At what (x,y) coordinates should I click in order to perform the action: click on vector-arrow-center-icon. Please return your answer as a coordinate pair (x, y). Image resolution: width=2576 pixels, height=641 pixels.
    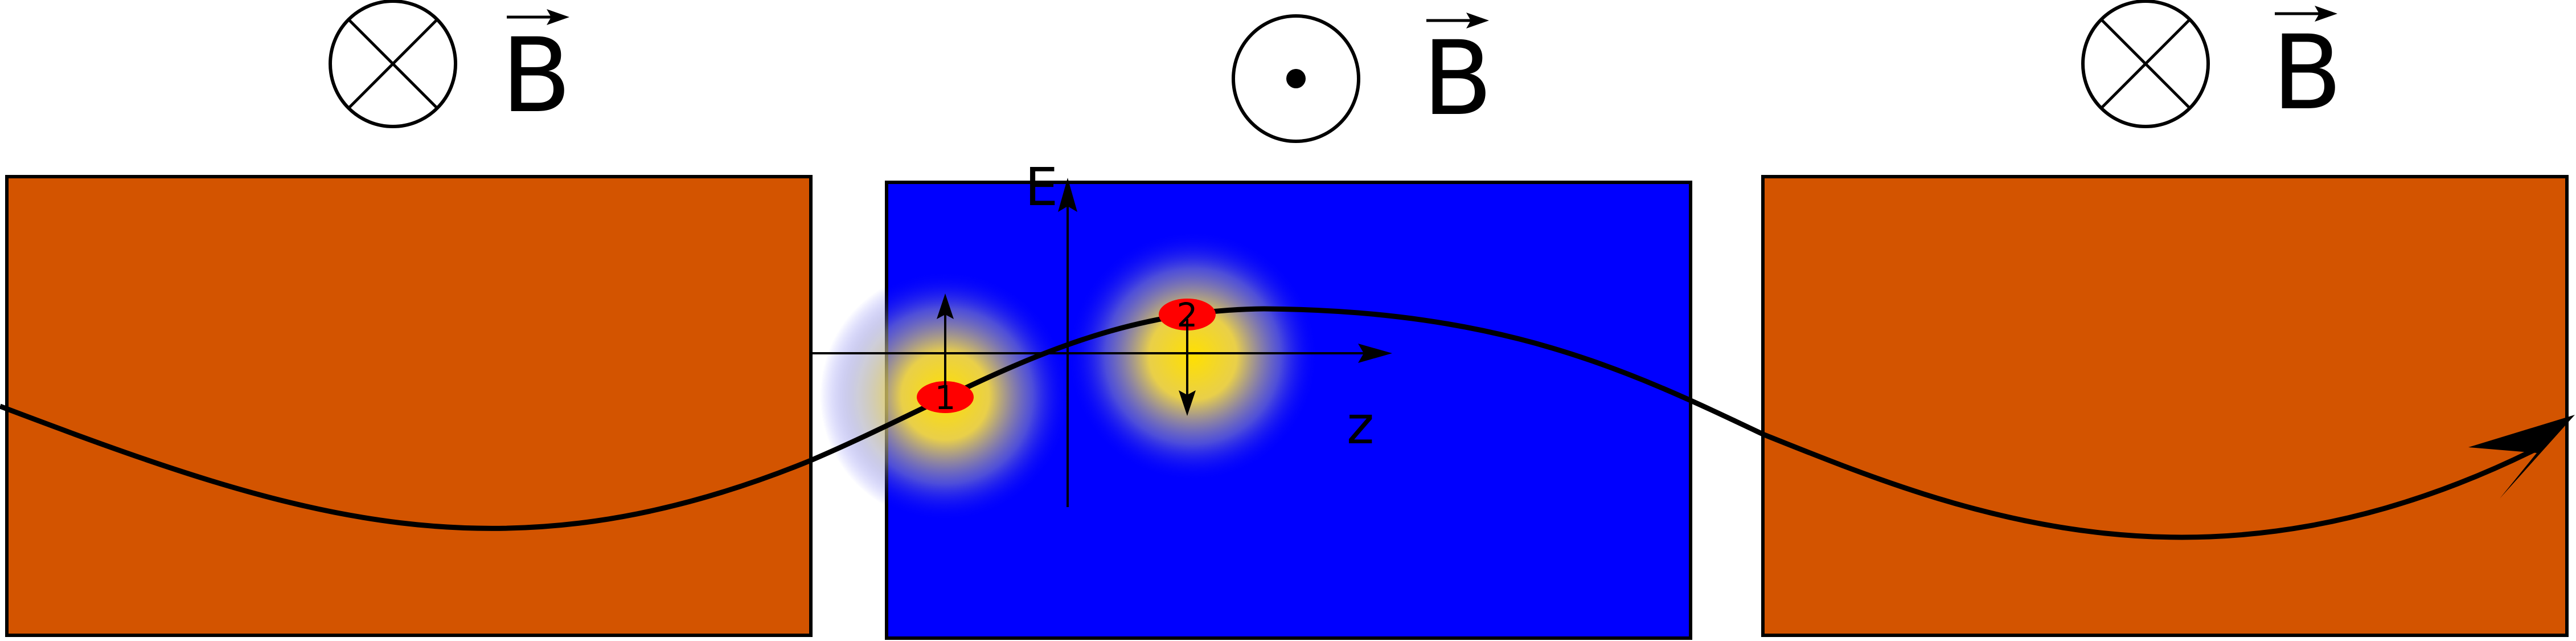
    Looking at the image, I should click on (1457, 20).